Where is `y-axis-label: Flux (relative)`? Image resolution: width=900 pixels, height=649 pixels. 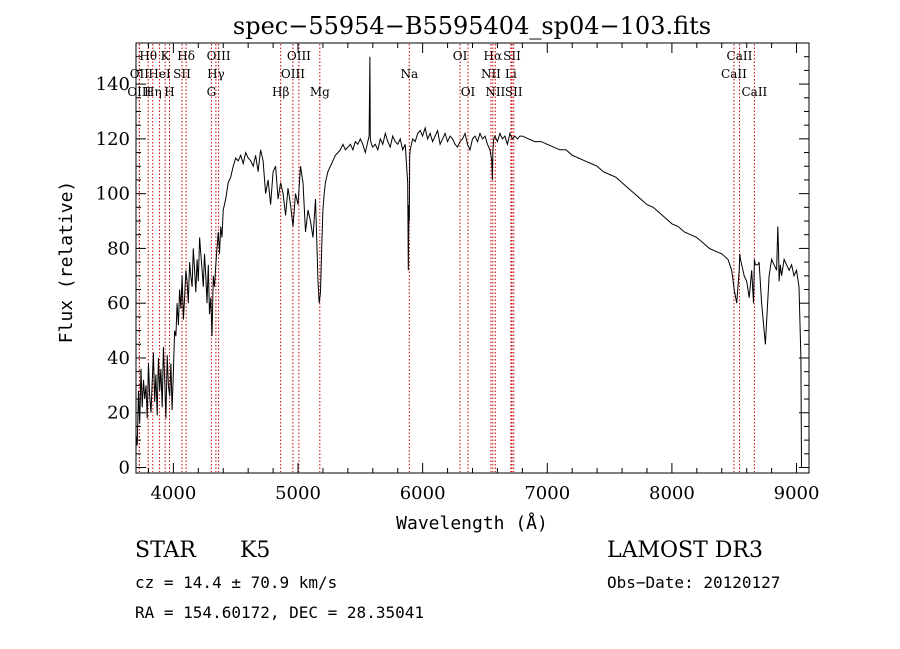 y-axis-label: Flux (relative) is located at coordinates (66, 262).